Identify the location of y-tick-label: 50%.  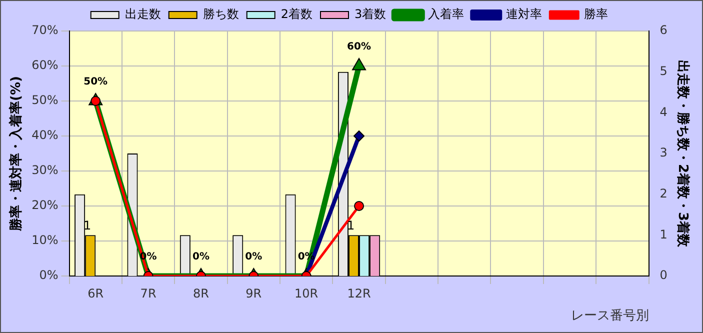
(45, 100).